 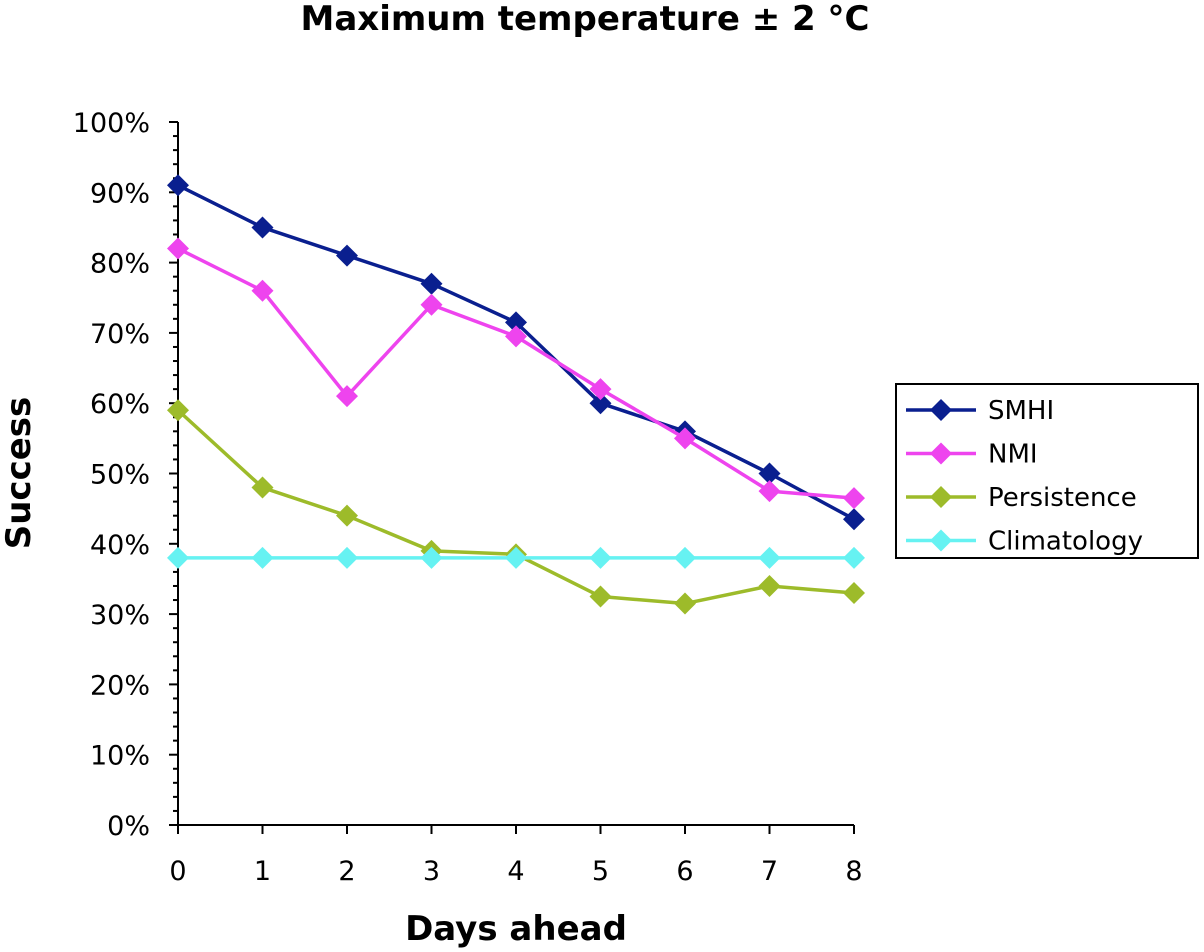 I want to click on x-tick-label: 6, so click(x=684, y=871).